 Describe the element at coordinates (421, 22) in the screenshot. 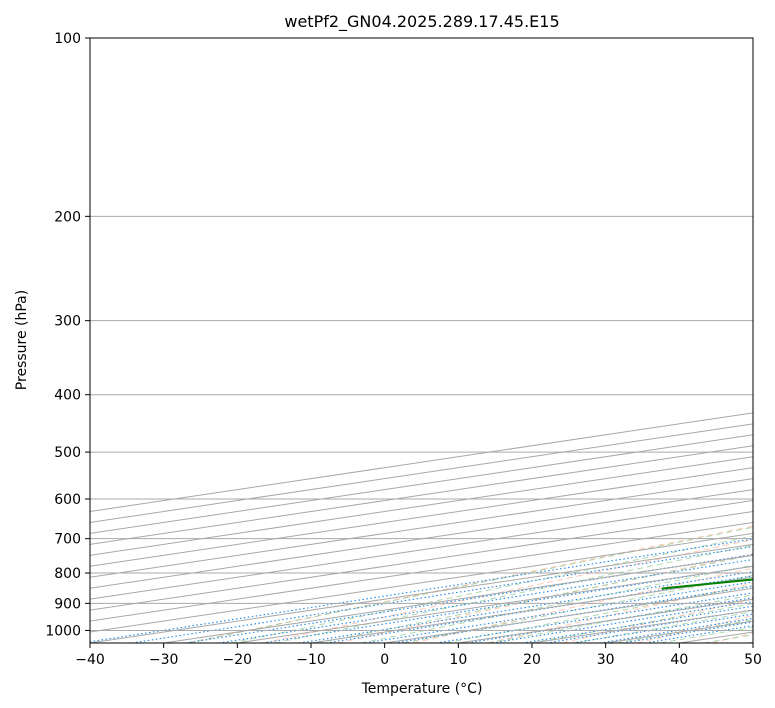

I see `chart-title: wetPf2_GN04.2025.289.17.45.E15` at that location.